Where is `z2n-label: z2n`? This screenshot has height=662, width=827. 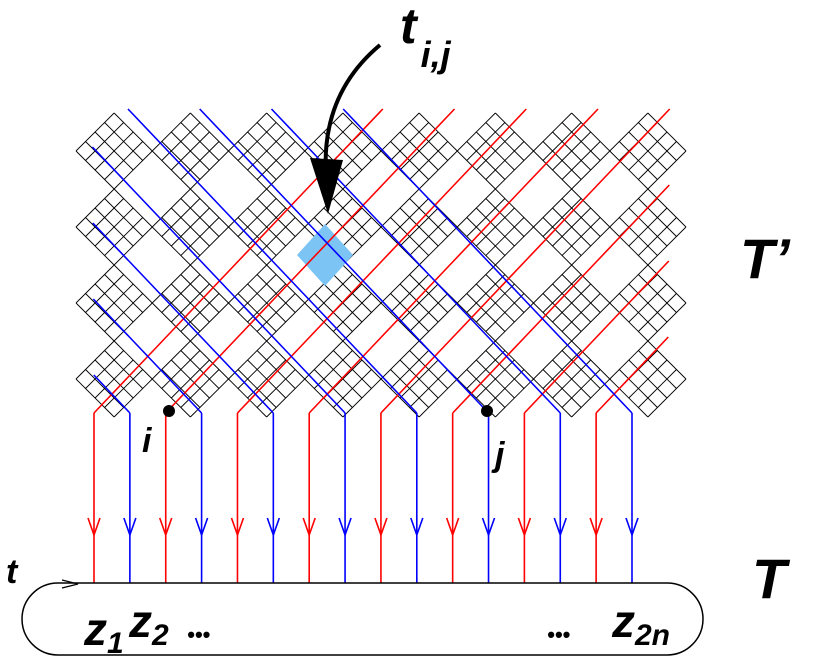
z2n-label: z2n is located at coordinates (640, 623).